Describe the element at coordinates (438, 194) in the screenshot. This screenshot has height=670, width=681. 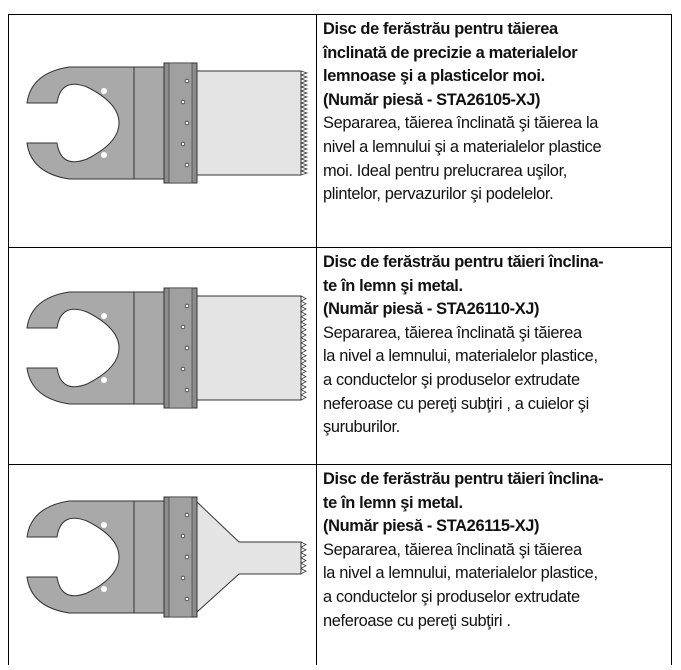
I see `description-line: plintelor, pervazurilor şi podelelor.` at that location.